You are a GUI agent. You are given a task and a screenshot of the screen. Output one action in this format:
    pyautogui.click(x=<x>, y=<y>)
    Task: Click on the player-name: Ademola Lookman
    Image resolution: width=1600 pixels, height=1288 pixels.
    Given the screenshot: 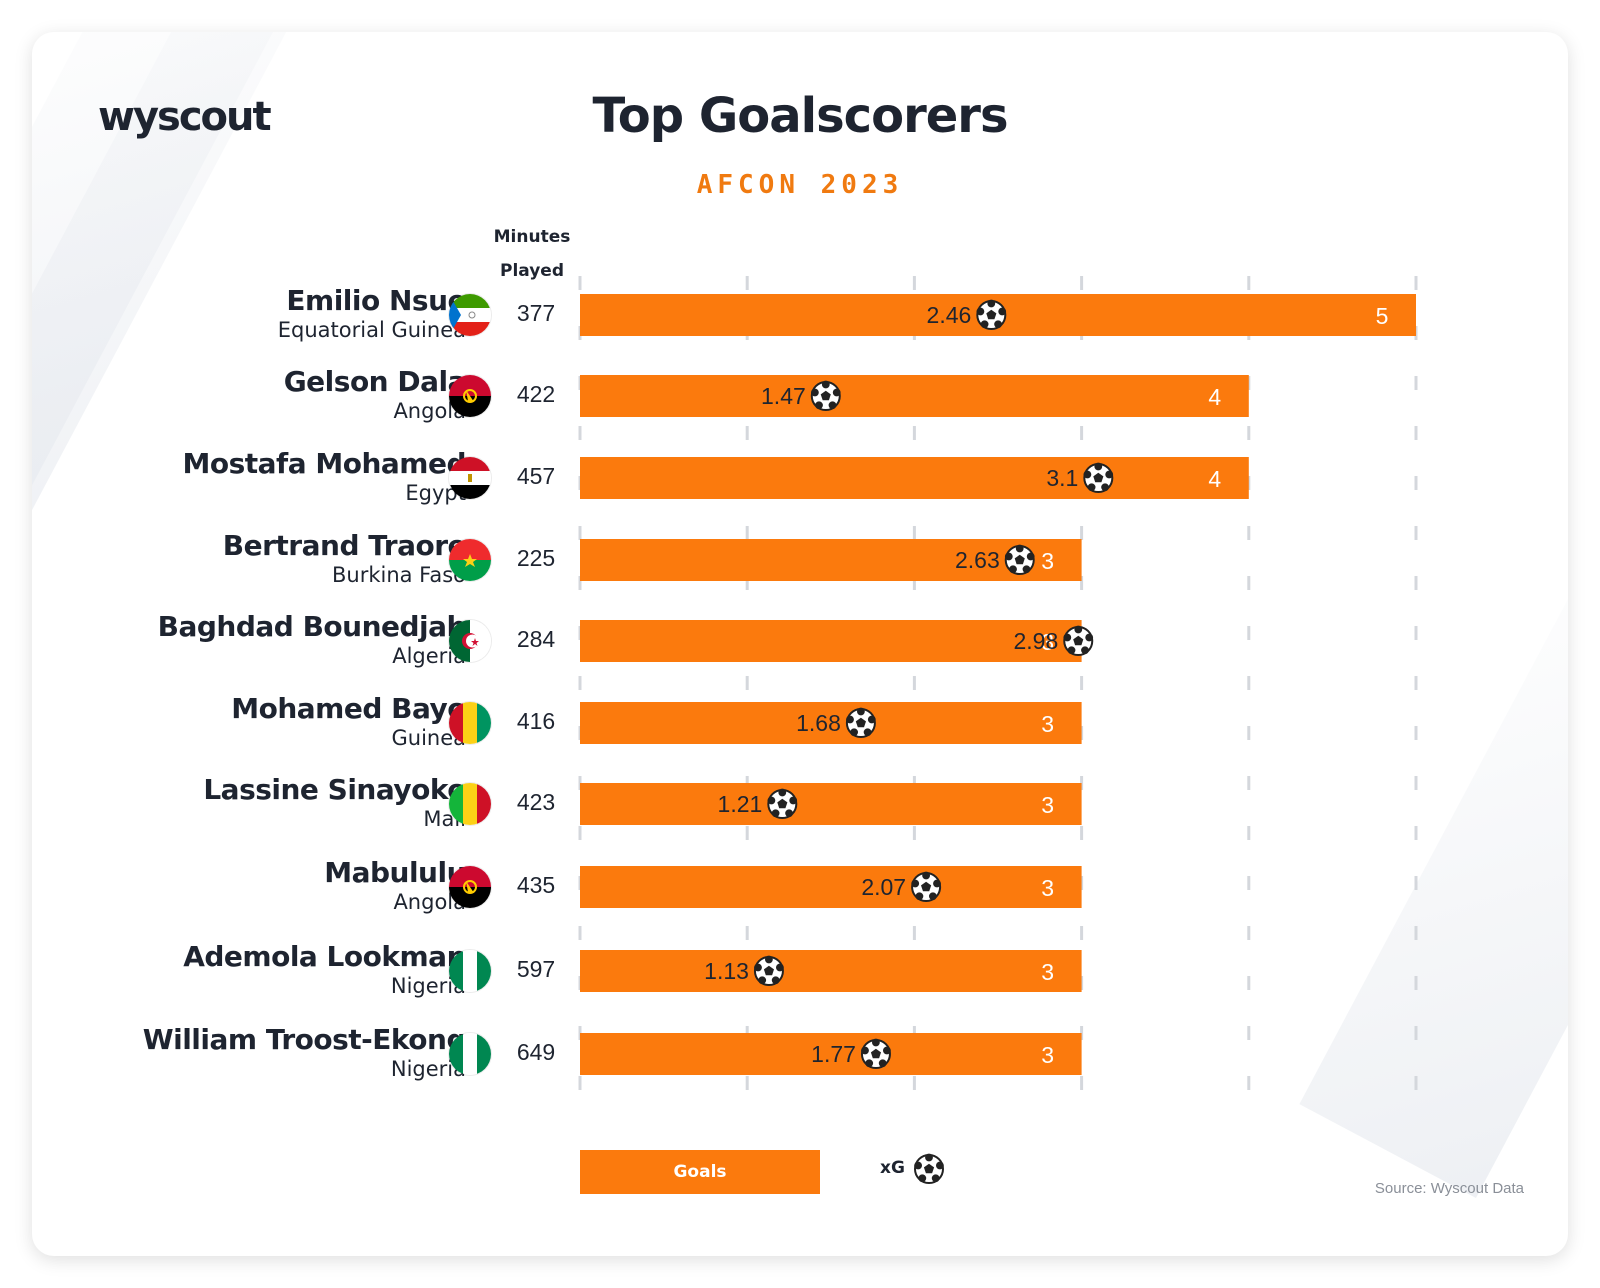 What is the action you would take?
    pyautogui.click(x=324, y=956)
    